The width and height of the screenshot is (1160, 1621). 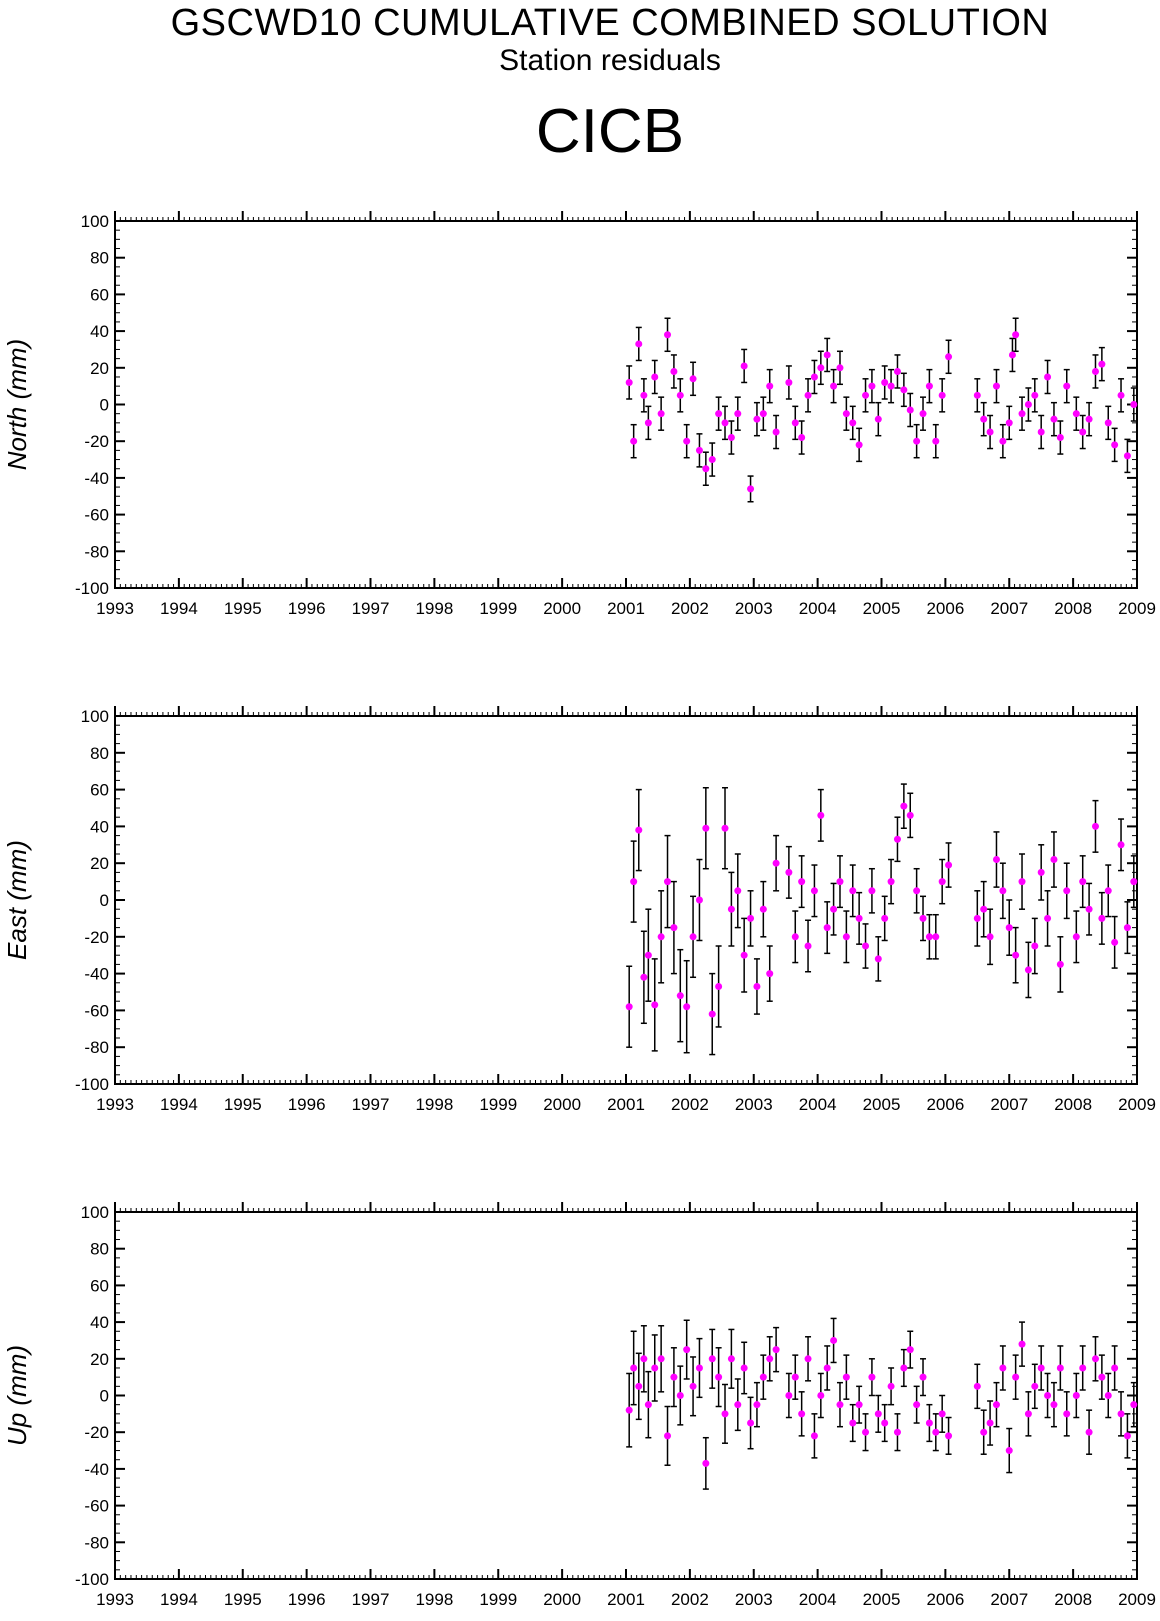 I want to click on up-x-tick-label: 1993, so click(x=115, y=1599).